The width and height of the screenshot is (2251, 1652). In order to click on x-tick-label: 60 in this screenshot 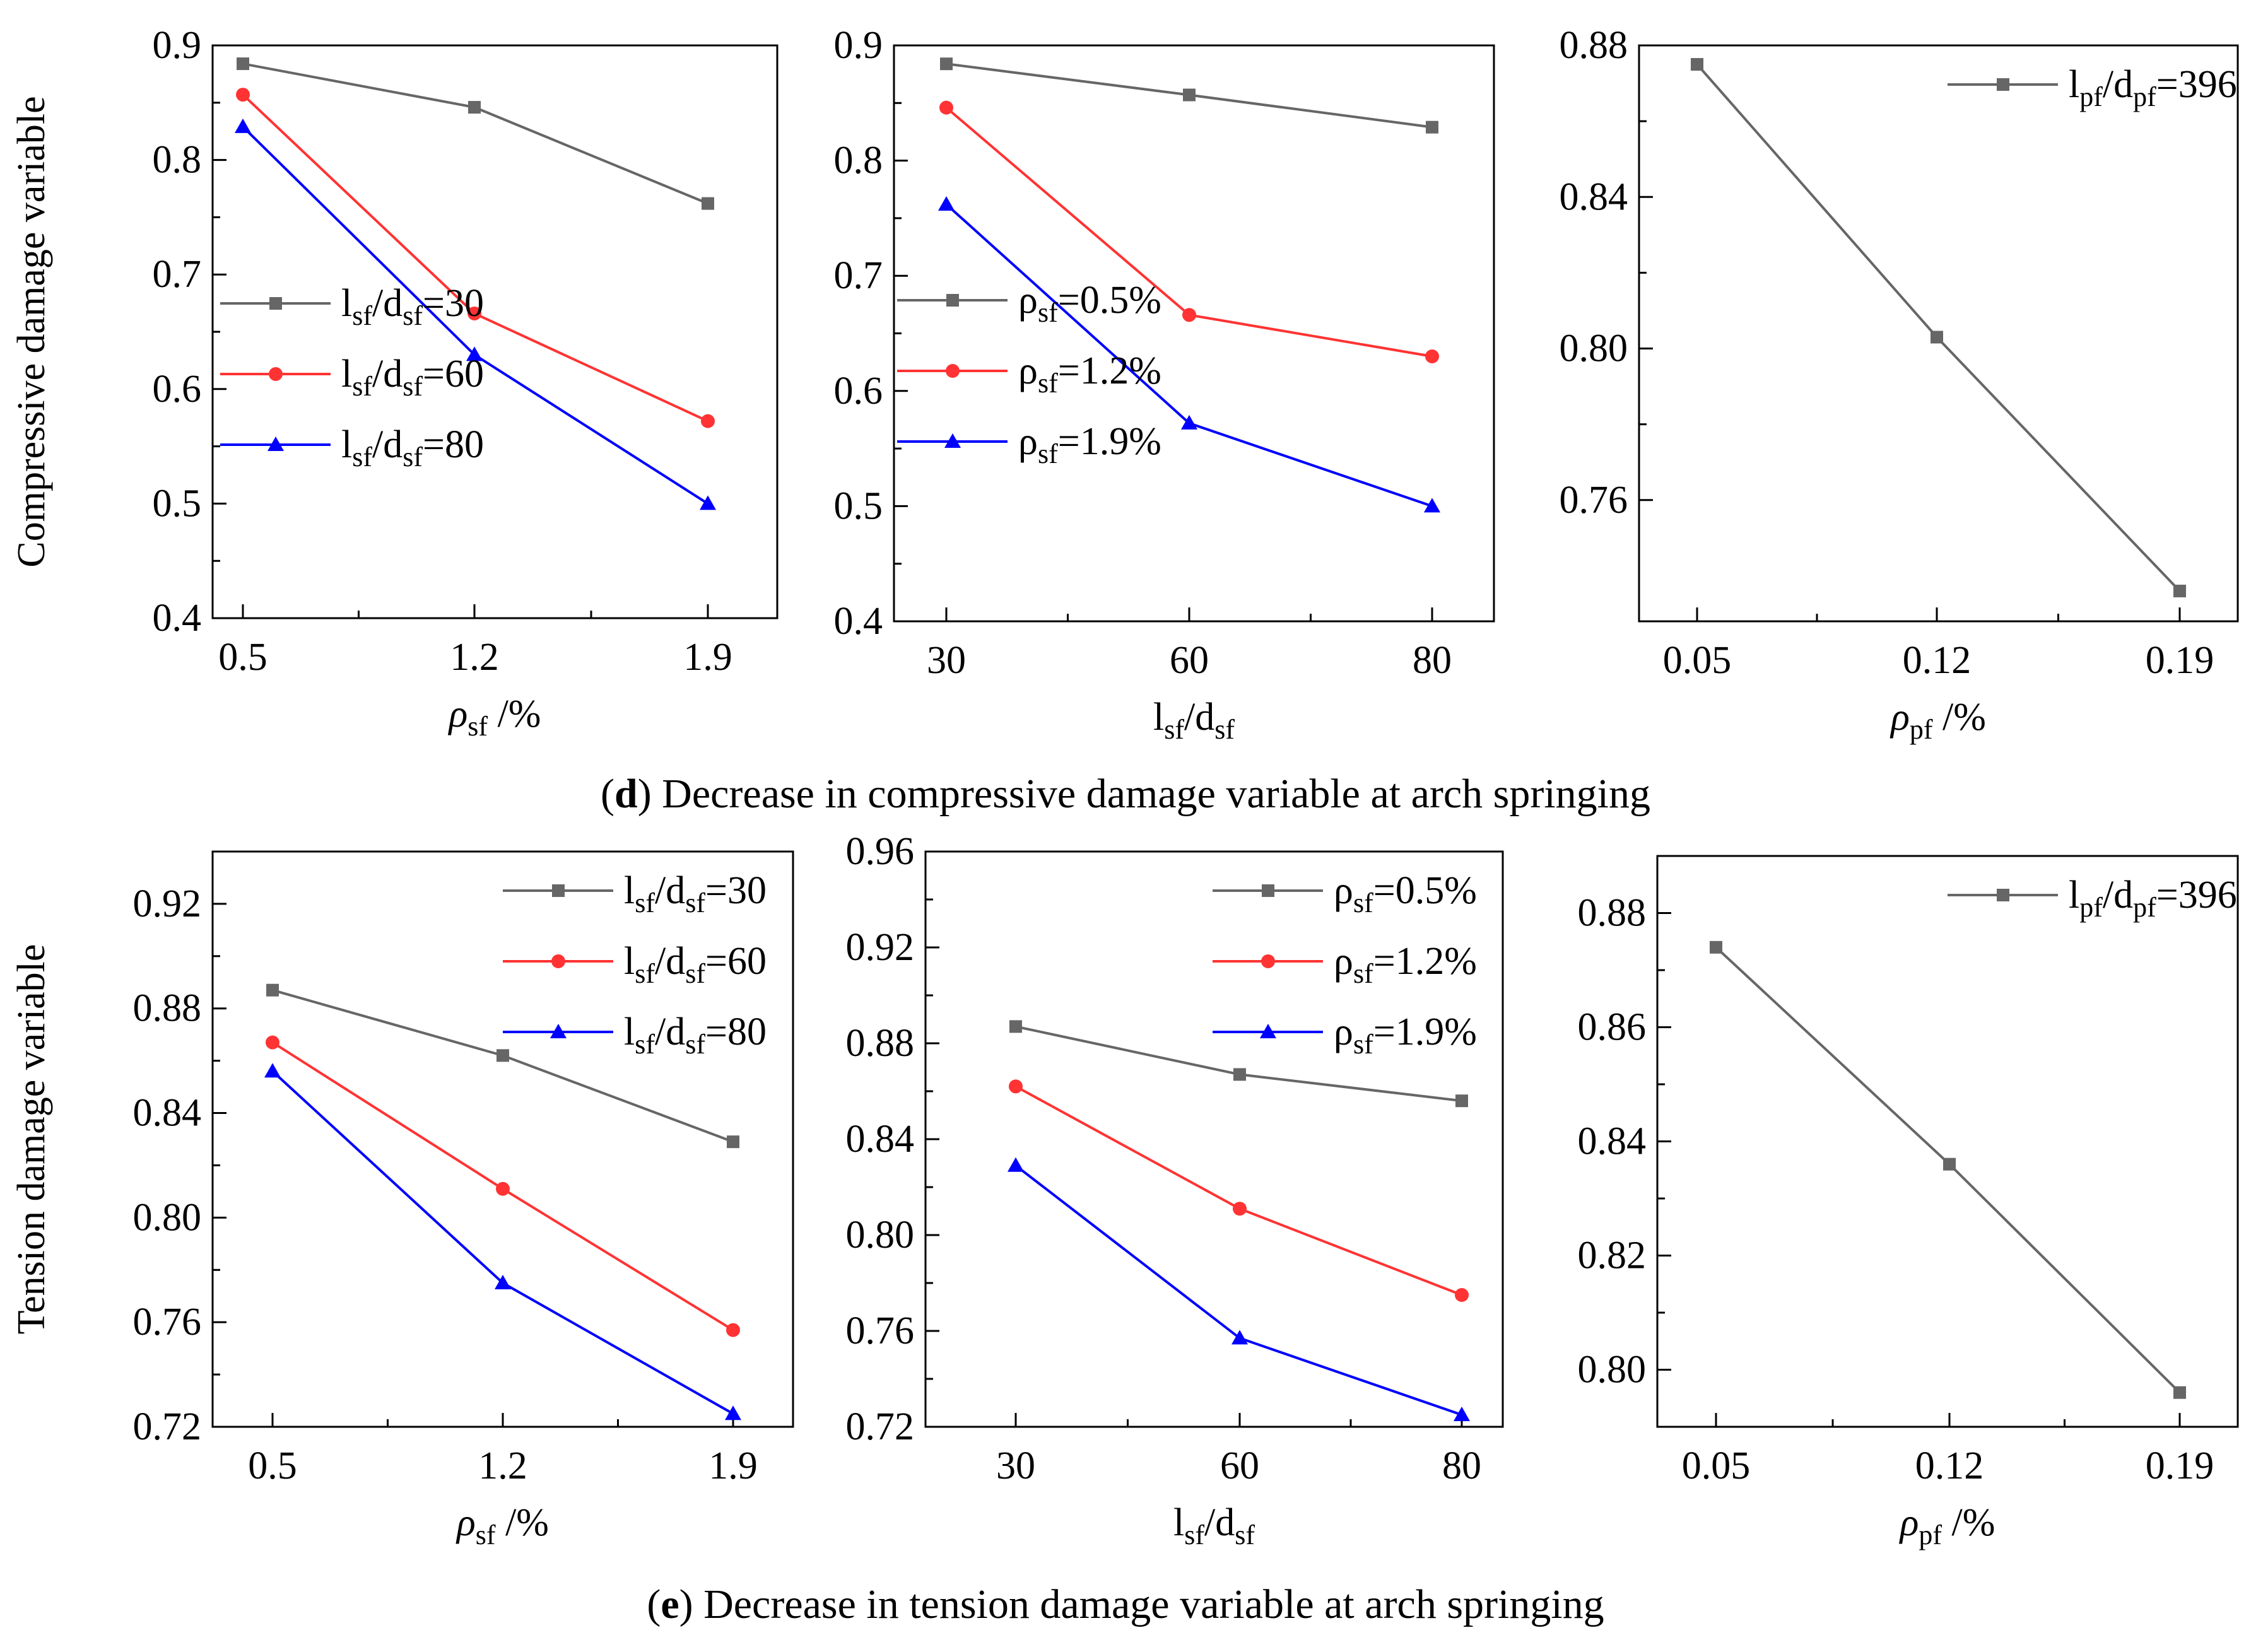, I will do `click(1239, 1465)`.